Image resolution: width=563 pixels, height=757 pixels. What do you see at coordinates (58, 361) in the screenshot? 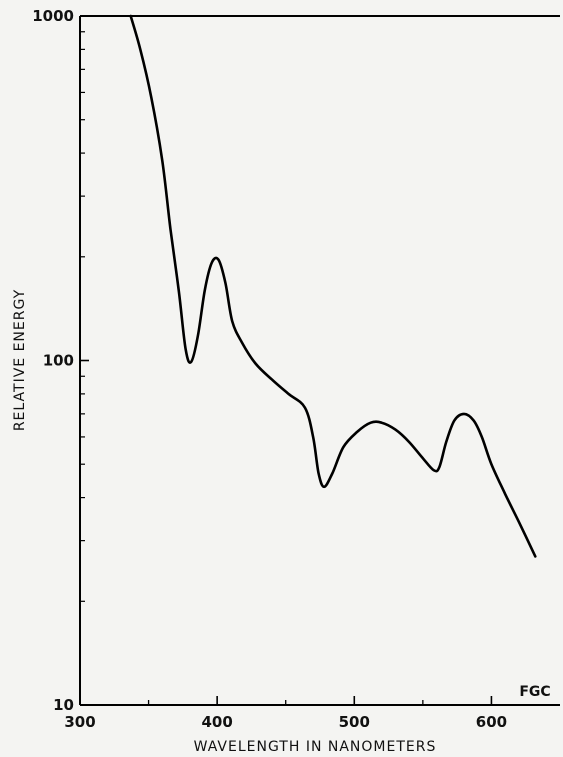
I see `y-tick-label: 100` at bounding box center [58, 361].